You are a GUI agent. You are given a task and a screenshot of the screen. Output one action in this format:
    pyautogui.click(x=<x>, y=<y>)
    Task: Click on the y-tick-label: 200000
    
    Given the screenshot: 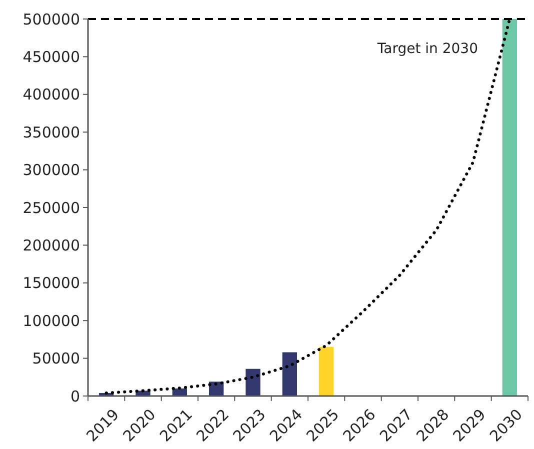 What is the action you would take?
    pyautogui.click(x=51, y=245)
    